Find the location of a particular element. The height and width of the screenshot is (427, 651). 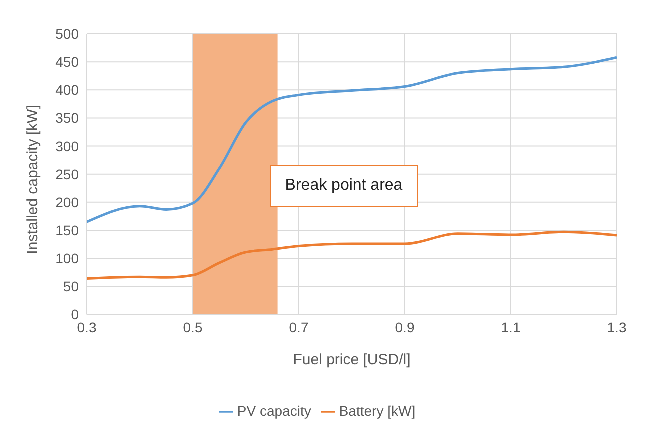

annotation: Break point area is located at coordinates (344, 186).